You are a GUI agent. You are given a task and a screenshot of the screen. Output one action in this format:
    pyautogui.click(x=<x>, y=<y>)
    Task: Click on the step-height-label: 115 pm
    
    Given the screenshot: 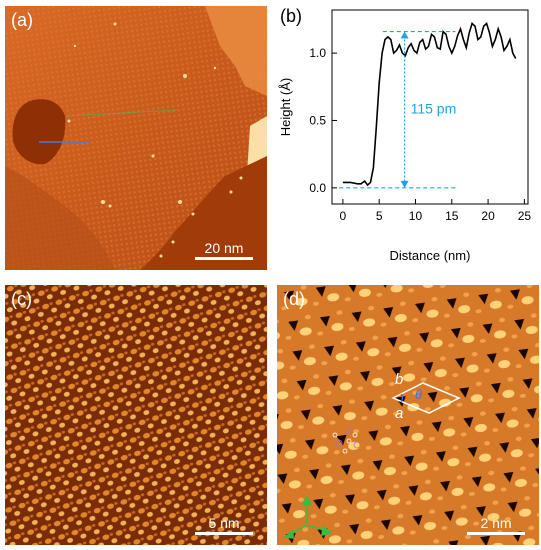 What is the action you would take?
    pyautogui.click(x=434, y=109)
    